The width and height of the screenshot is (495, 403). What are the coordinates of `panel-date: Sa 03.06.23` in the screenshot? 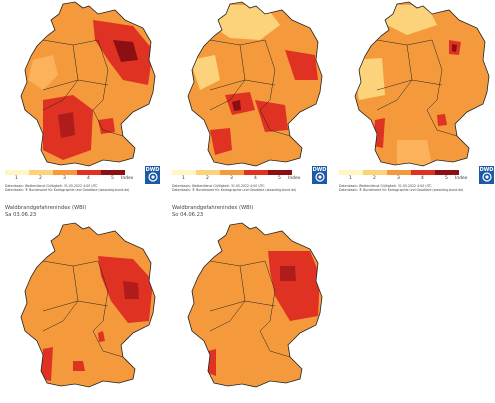 It's located at (21, 215).